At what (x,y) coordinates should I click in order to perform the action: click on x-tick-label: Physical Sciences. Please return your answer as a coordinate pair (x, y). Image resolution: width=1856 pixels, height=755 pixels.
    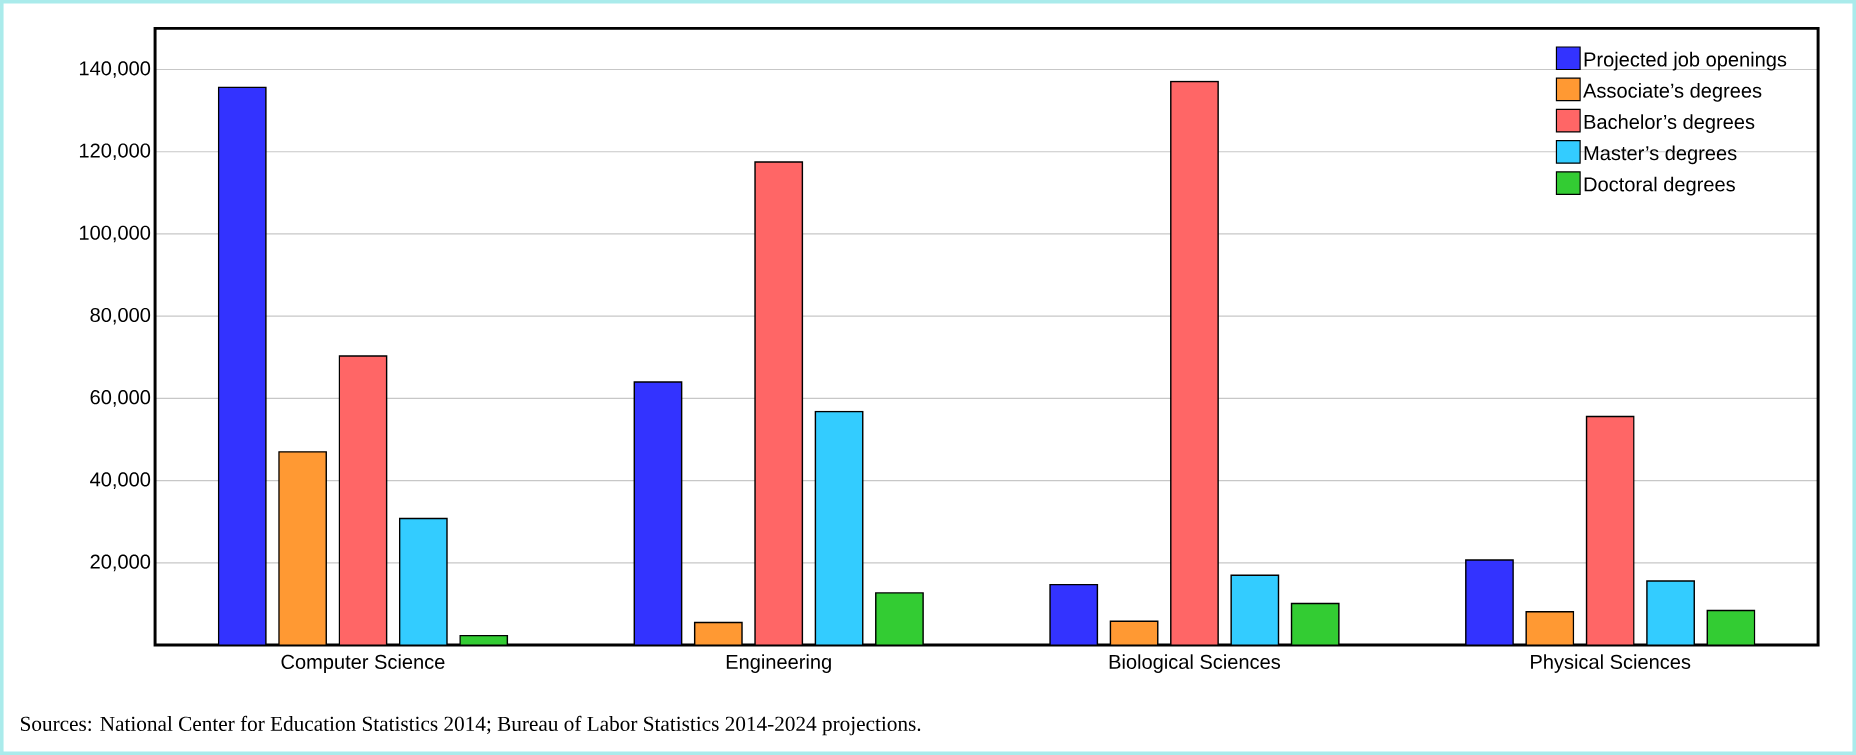
    Looking at the image, I should click on (1611, 663).